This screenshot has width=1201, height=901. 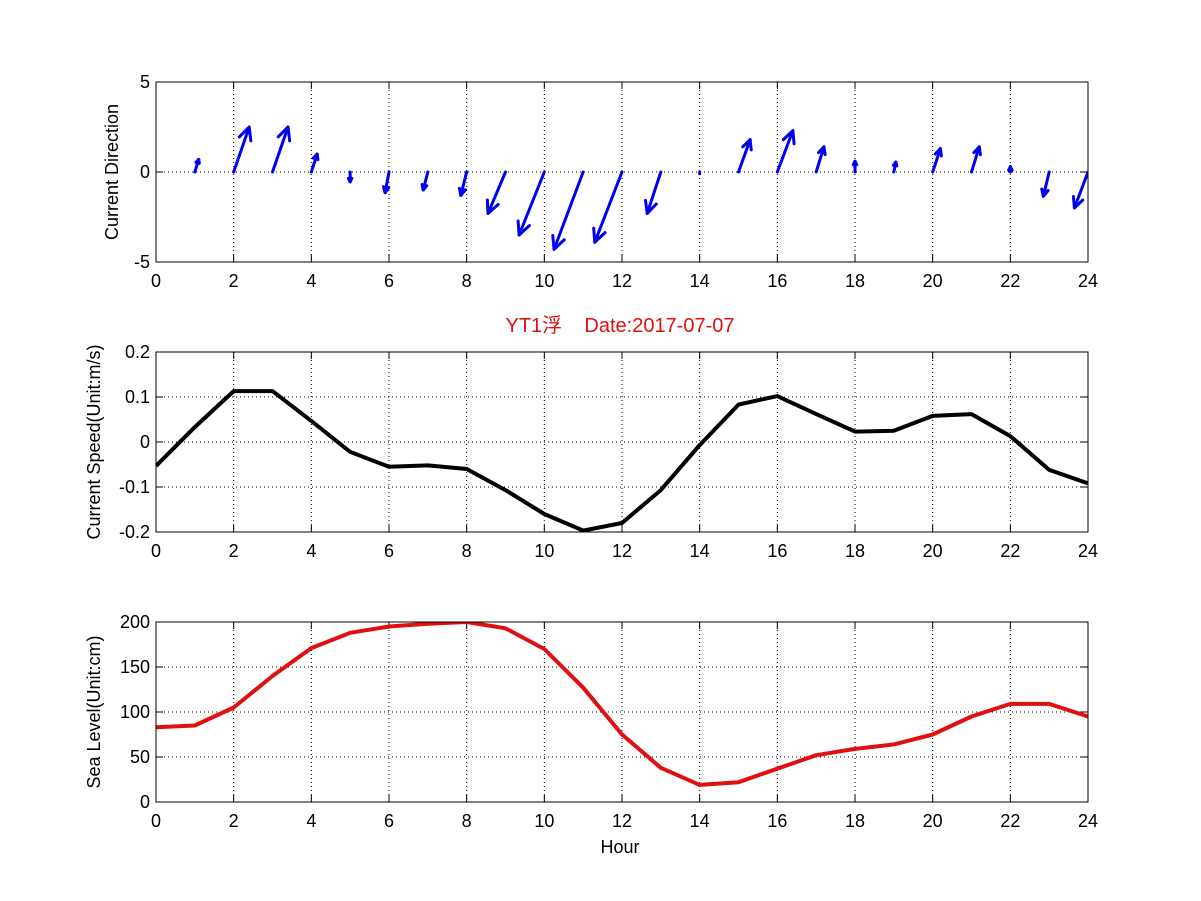 I want to click on y-tick-label: 5, so click(x=145, y=82).